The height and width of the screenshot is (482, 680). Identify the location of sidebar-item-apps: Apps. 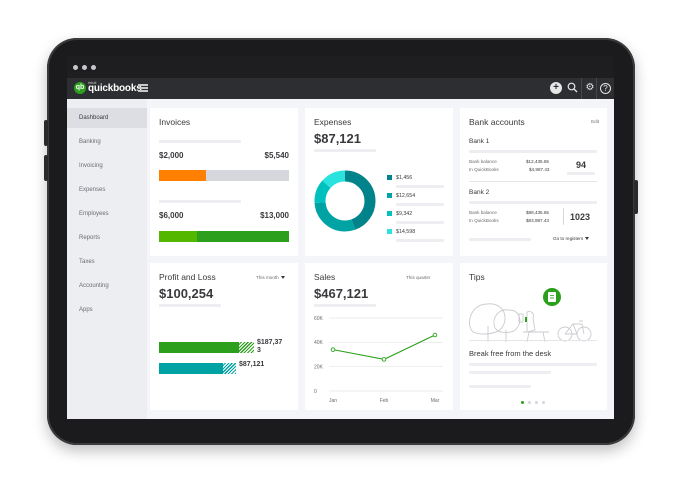
(86, 310).